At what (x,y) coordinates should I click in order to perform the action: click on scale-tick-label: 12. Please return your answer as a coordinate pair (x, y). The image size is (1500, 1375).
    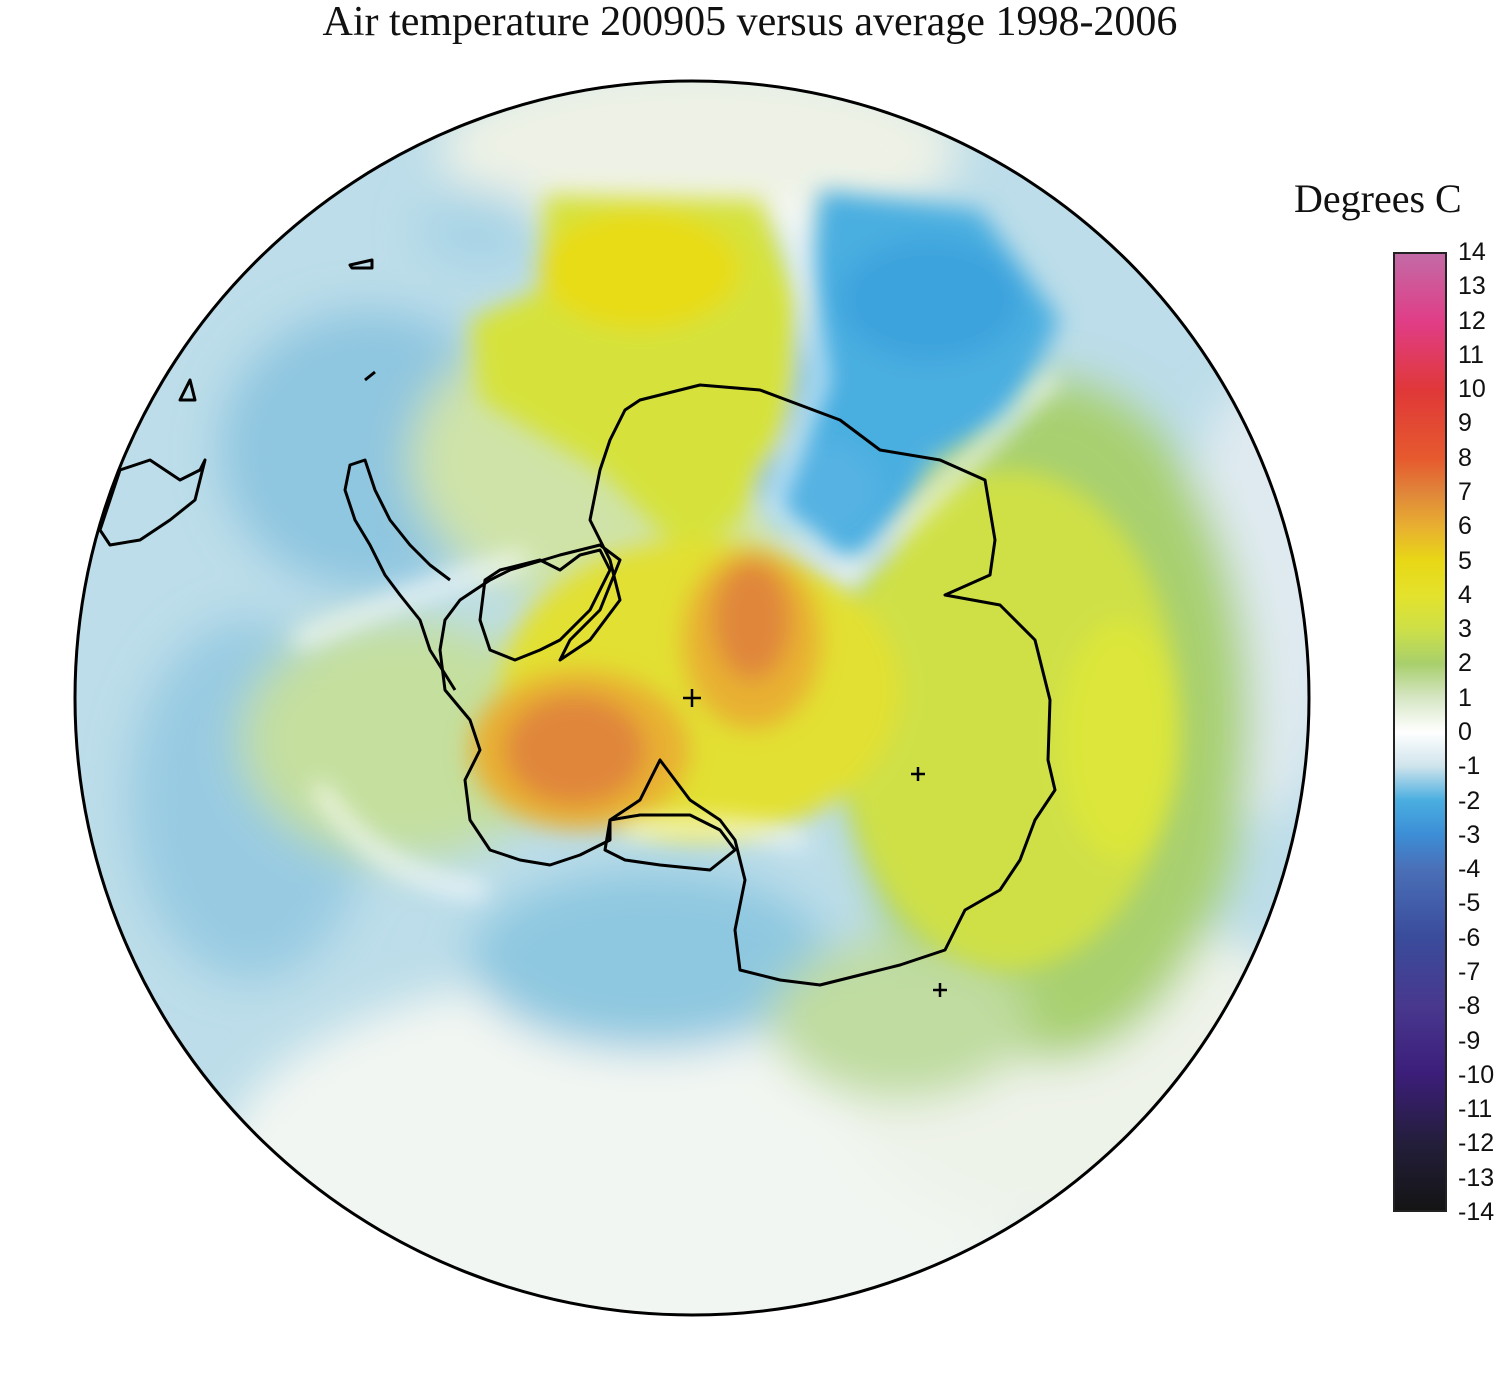
    Looking at the image, I should click on (1472, 320).